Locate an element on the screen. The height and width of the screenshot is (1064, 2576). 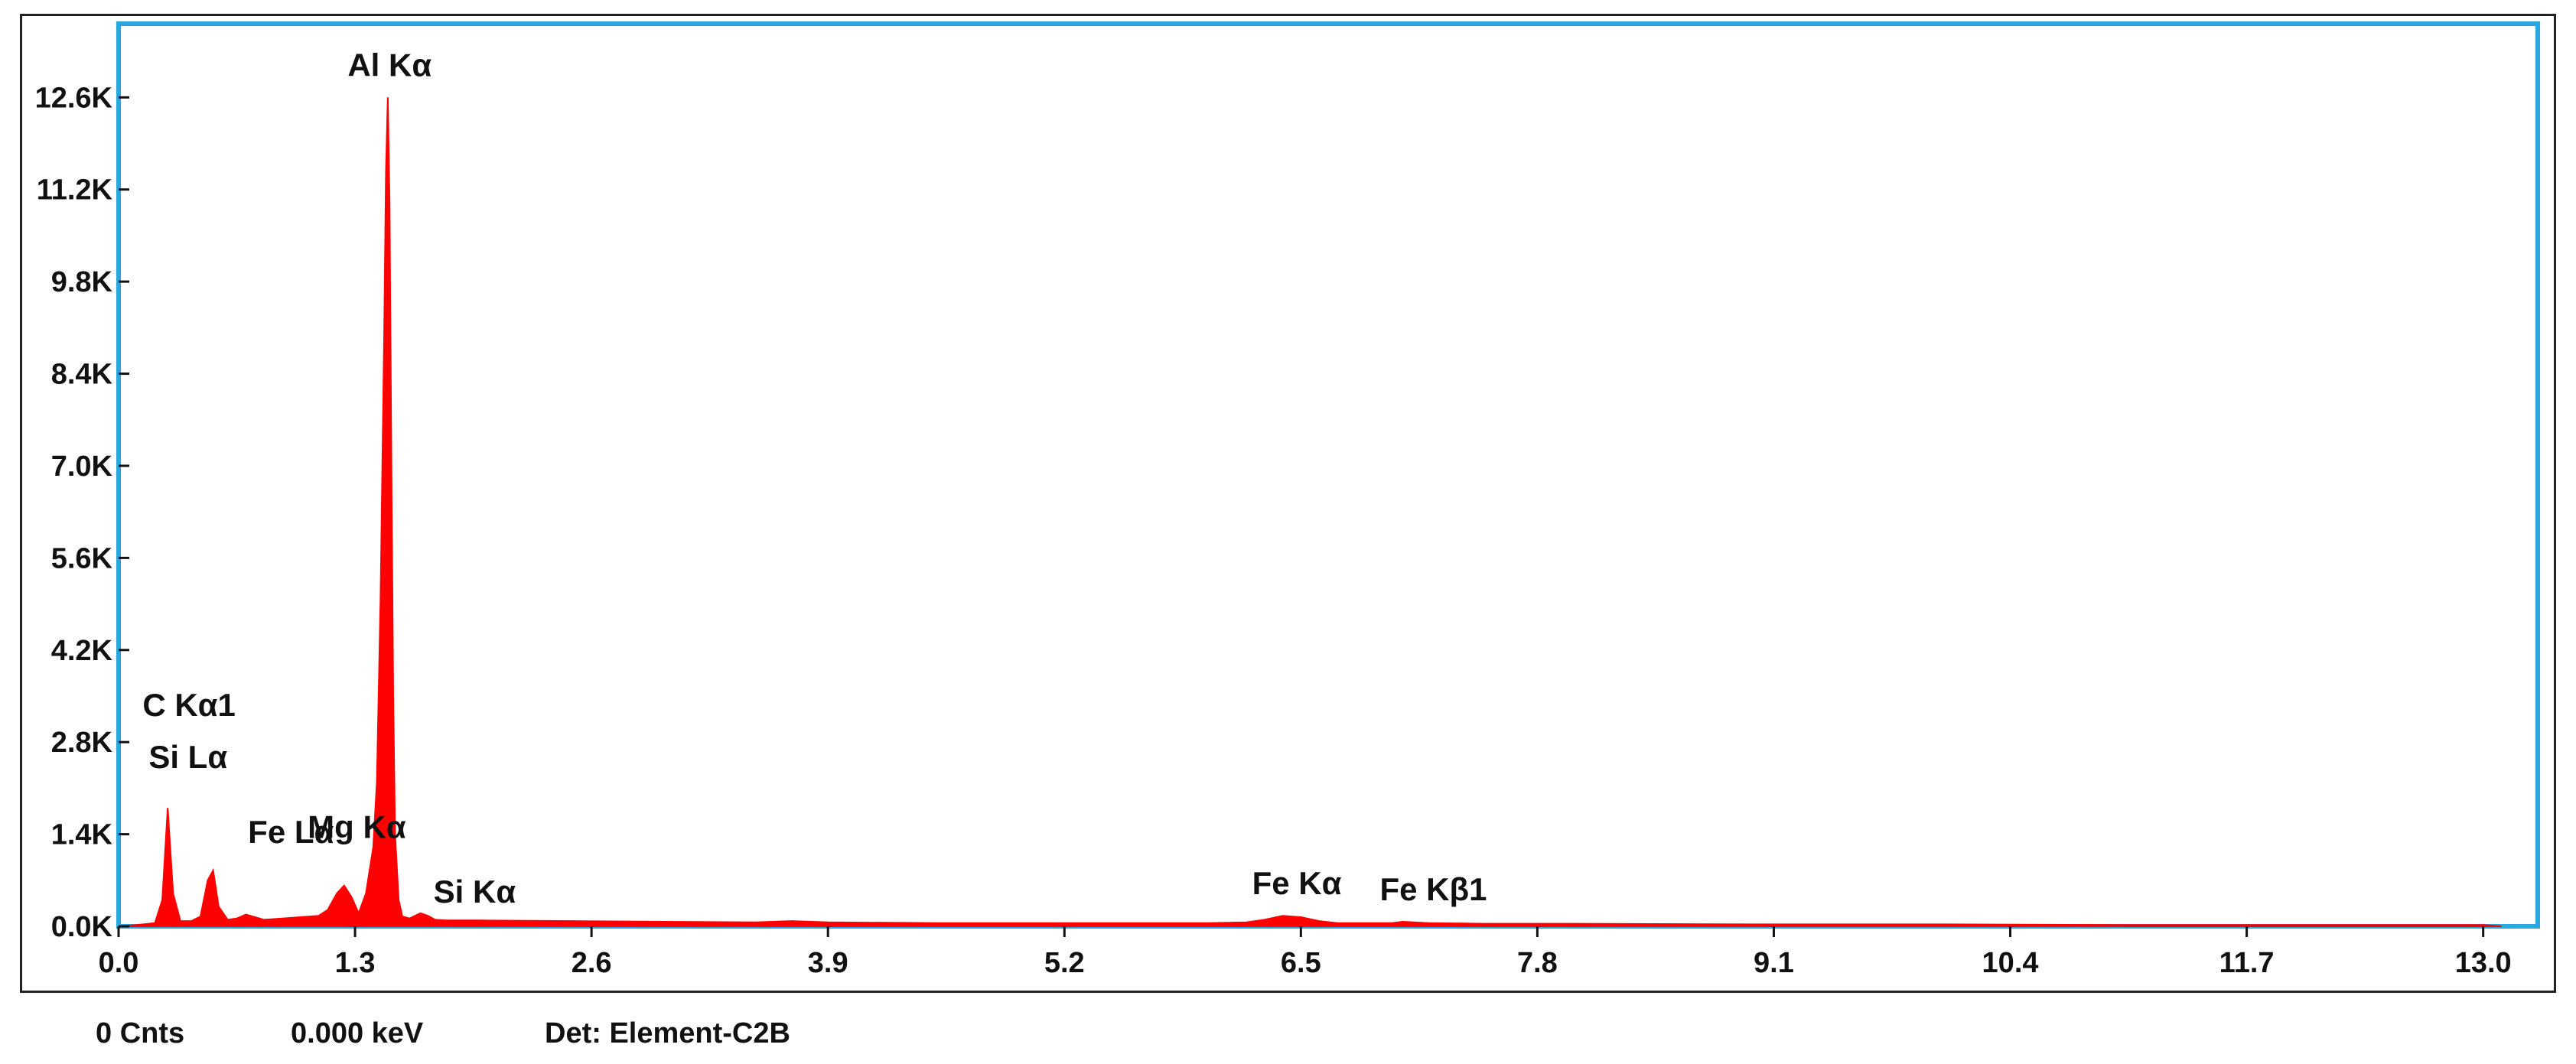
peak-label: Mg Kα is located at coordinates (357, 827).